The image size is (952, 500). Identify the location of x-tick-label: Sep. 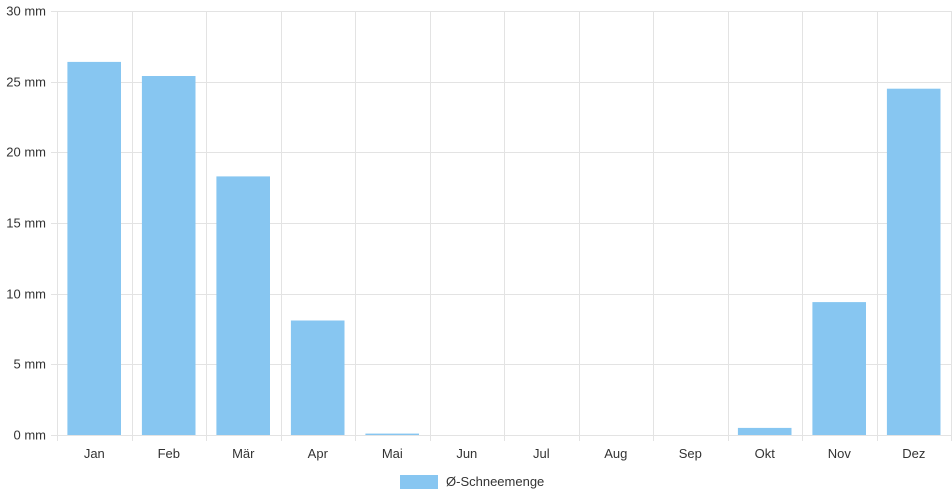
(690, 453).